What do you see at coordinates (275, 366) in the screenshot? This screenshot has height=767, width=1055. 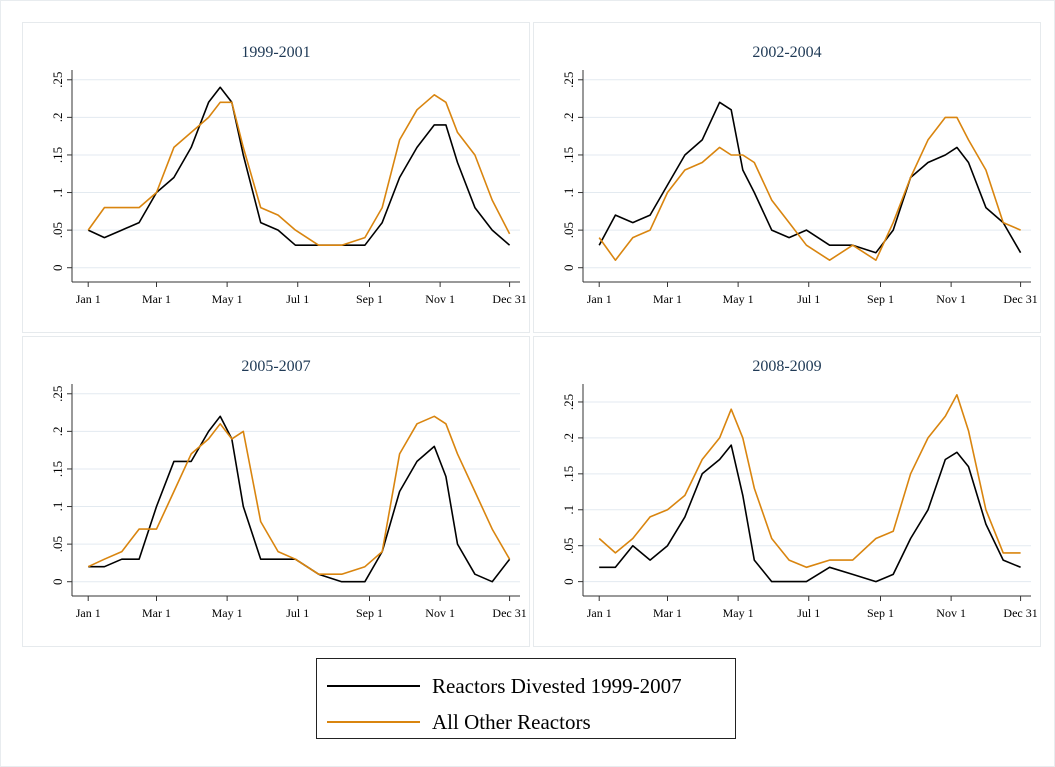 I see `panel-title: 2005-2007` at bounding box center [275, 366].